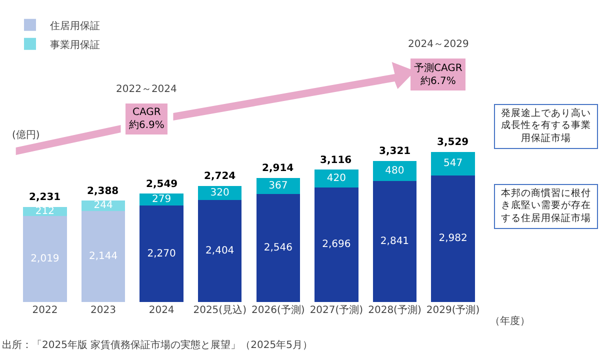 The image size is (600, 364). What do you see at coordinates (103, 206) in the screenshot?
I see `data-label: 244` at bounding box center [103, 206].